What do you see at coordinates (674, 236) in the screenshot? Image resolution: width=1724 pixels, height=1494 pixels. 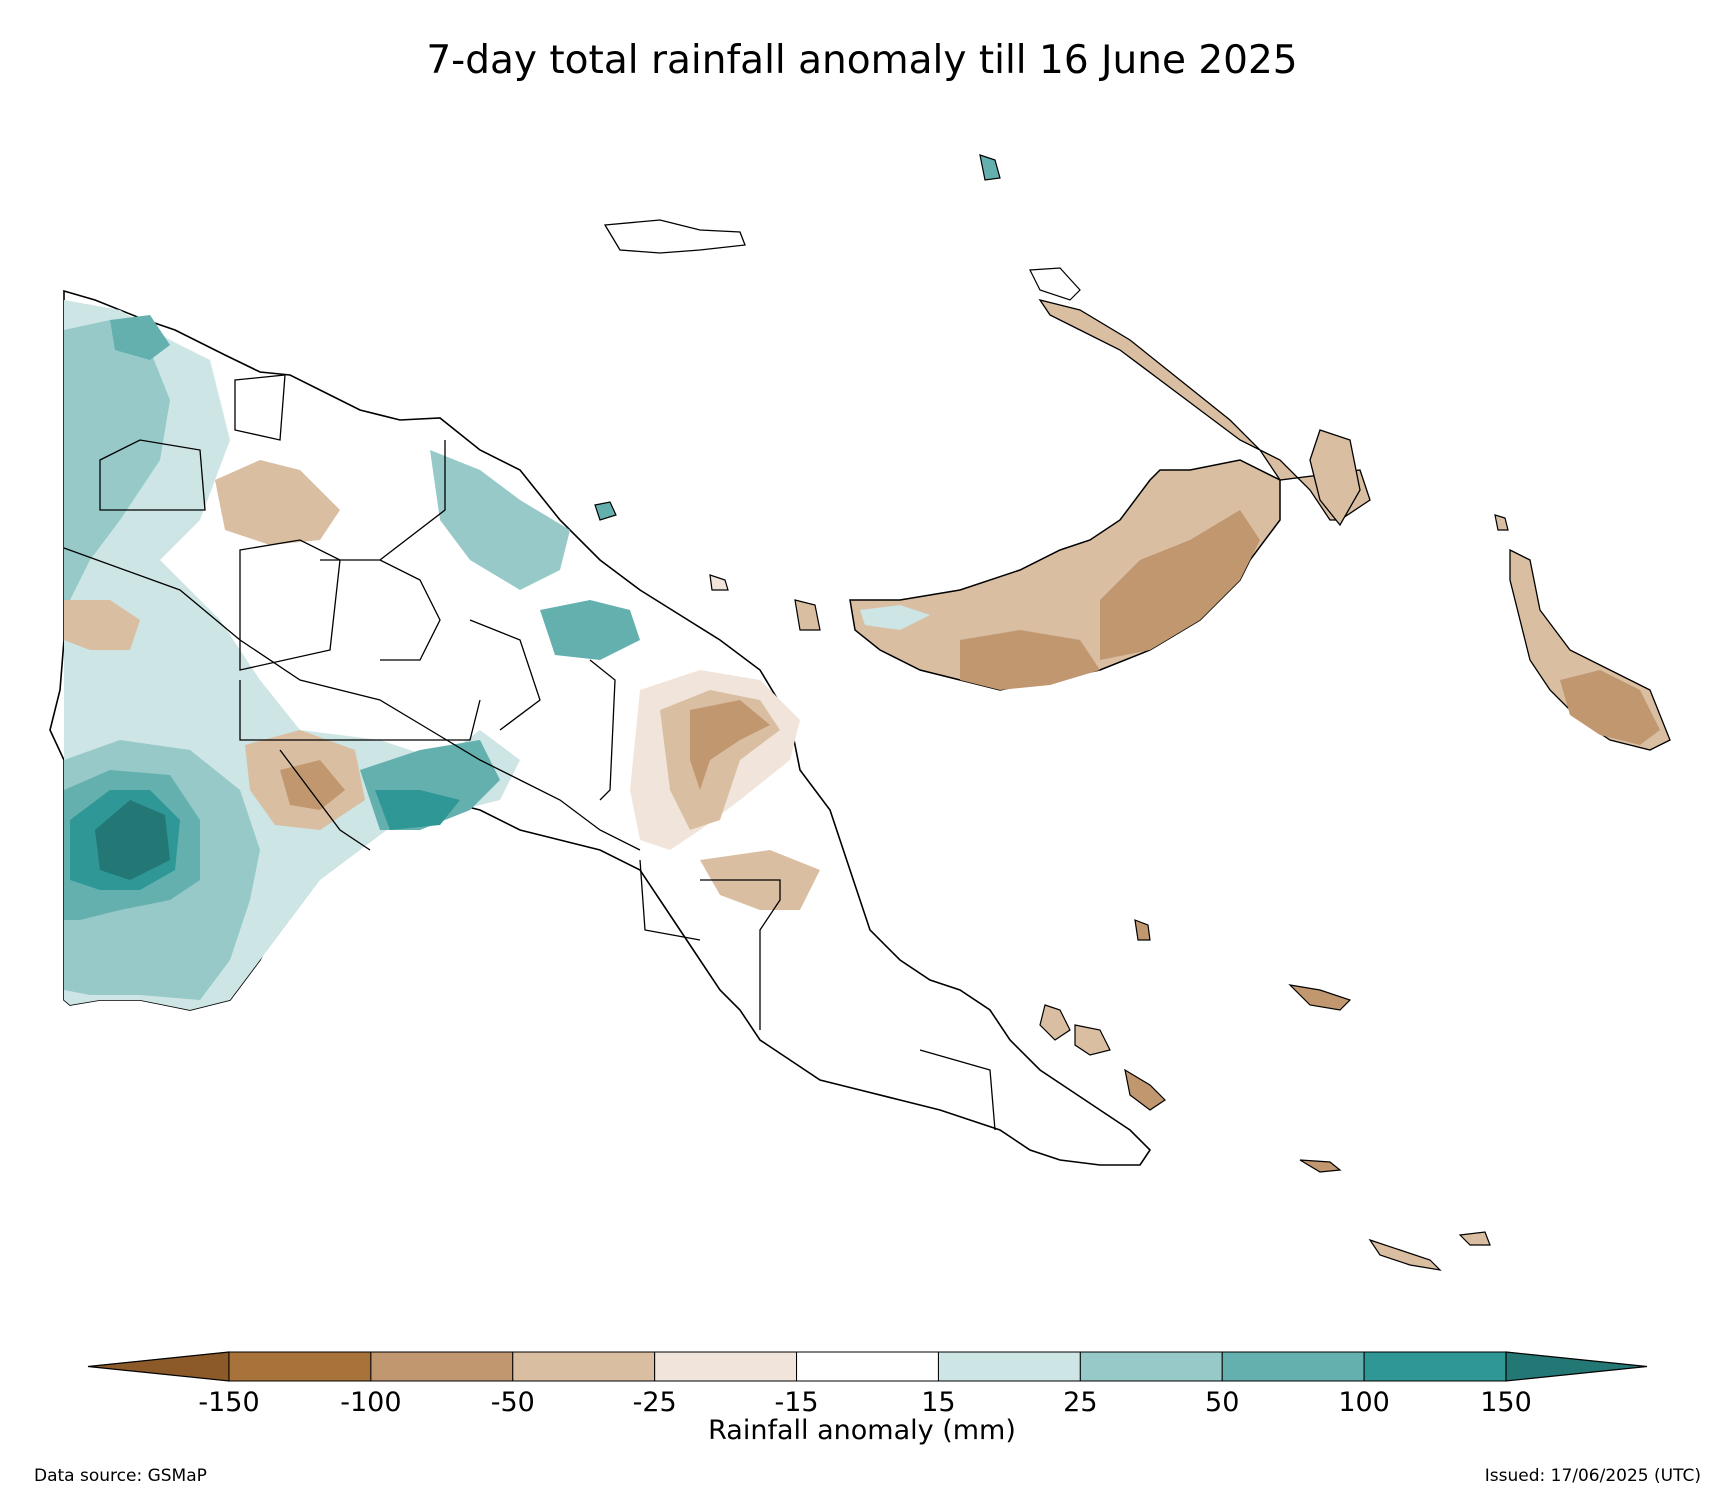 I see `manus` at bounding box center [674, 236].